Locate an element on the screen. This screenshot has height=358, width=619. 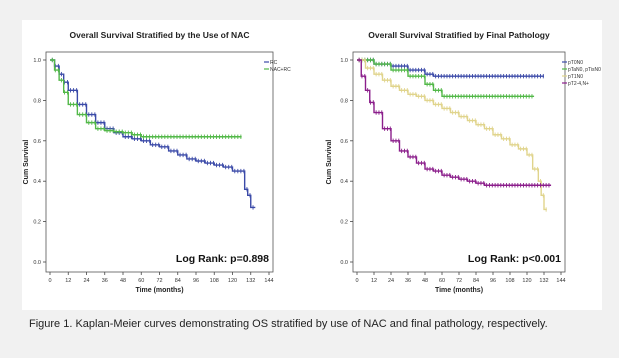
legend-label: RC is located at coordinates (274, 63).